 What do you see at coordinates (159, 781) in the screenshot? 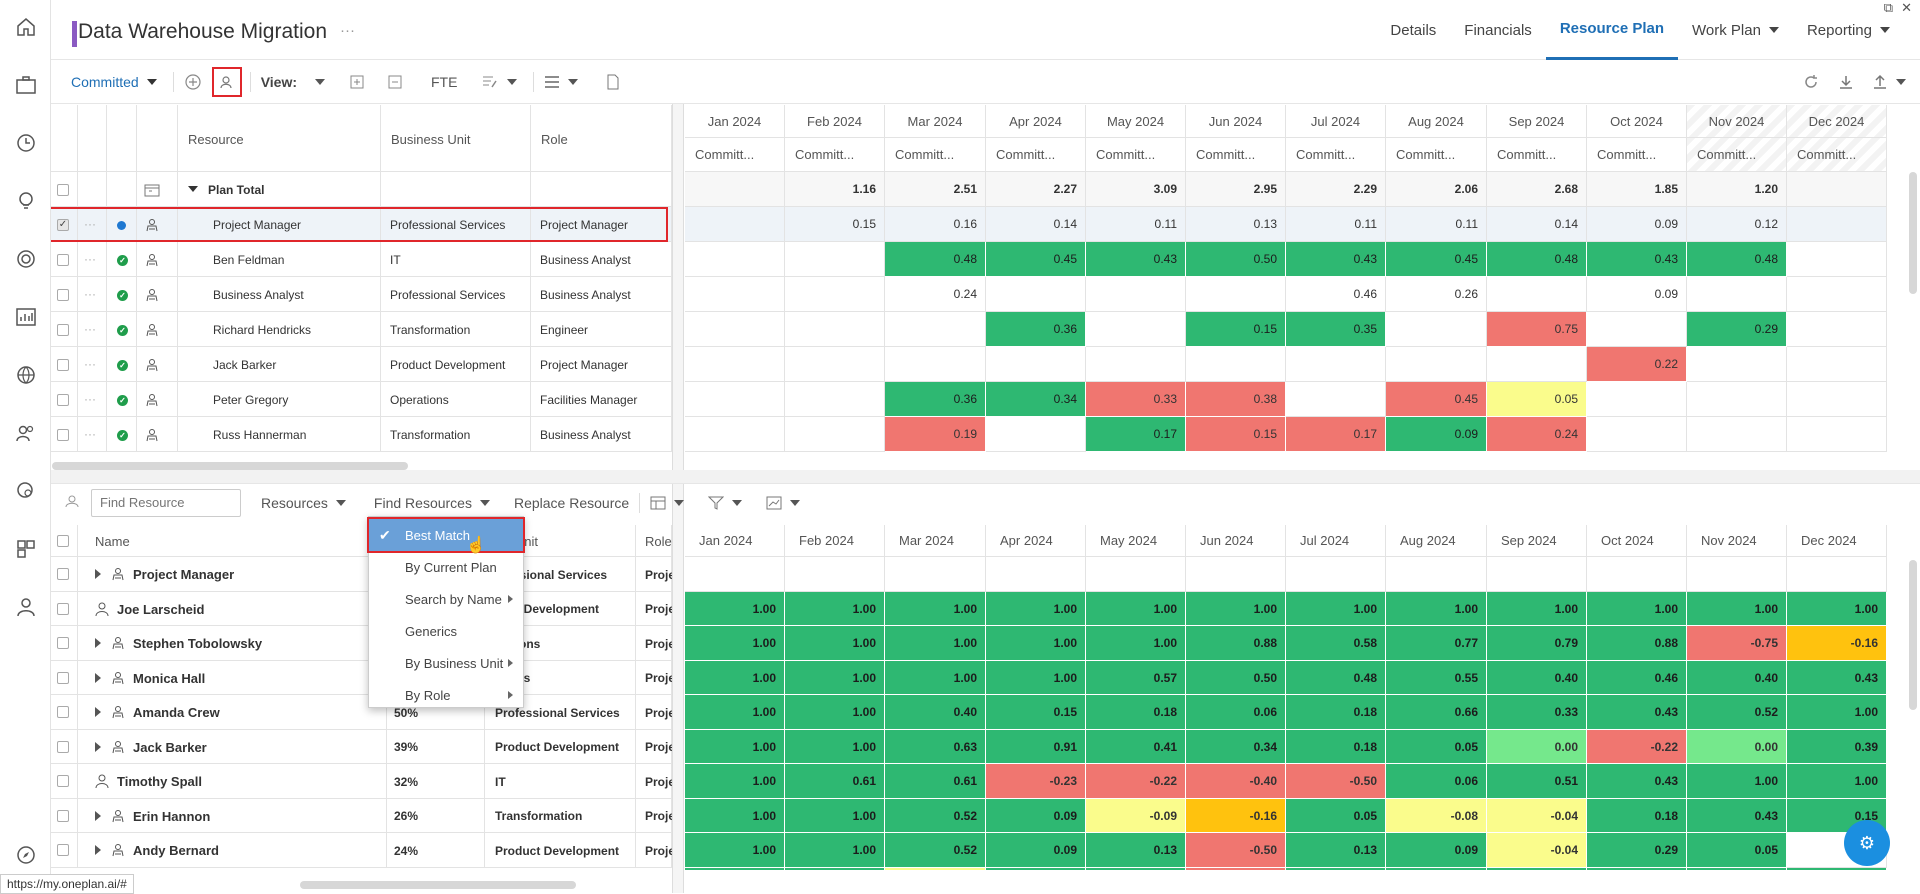
I see `resource-name: Timothy Spall` at bounding box center [159, 781].